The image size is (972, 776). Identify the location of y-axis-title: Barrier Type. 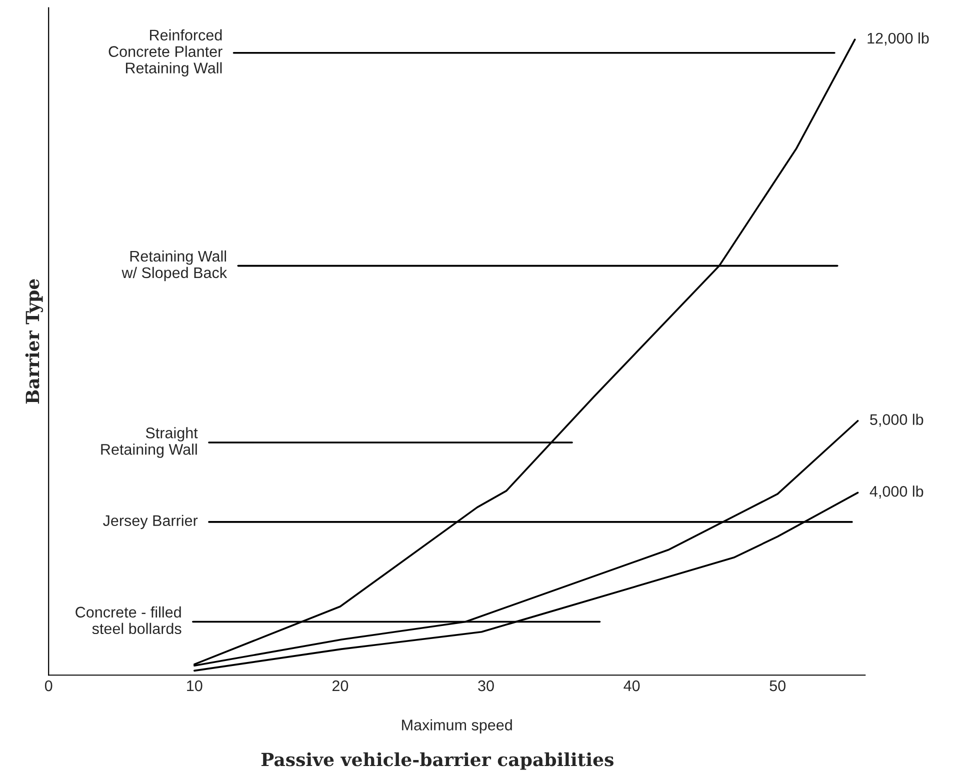
(34, 341).